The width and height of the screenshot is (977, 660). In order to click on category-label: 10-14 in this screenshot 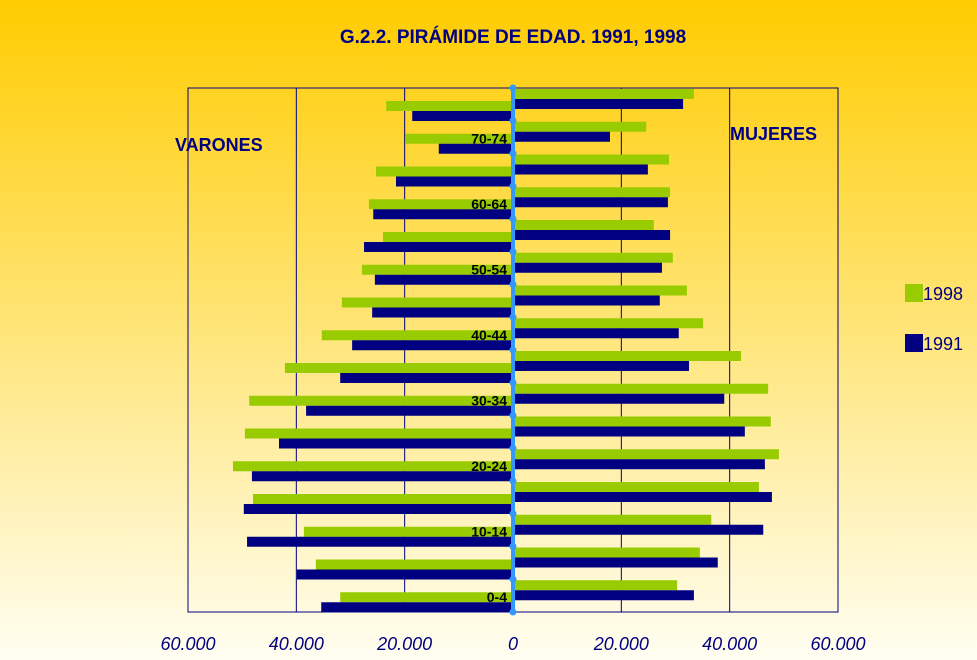, I will do `click(489, 531)`.